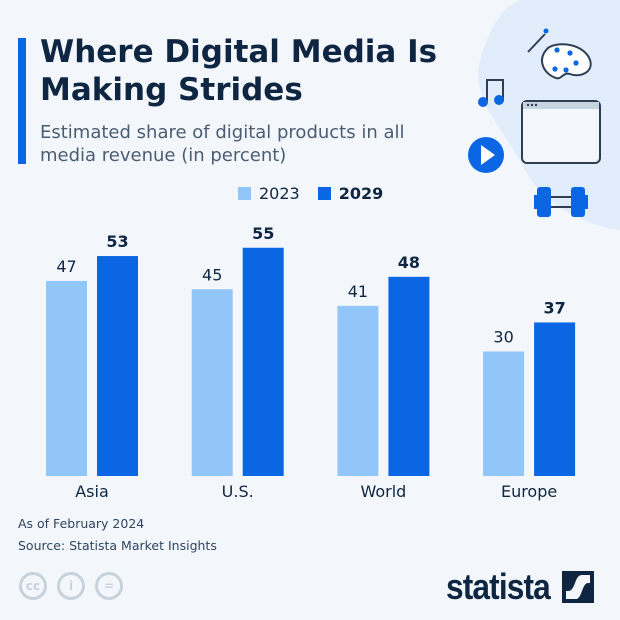 The width and height of the screenshot is (620, 620). Describe the element at coordinates (486, 155) in the screenshot. I see `play-button-icon` at that location.